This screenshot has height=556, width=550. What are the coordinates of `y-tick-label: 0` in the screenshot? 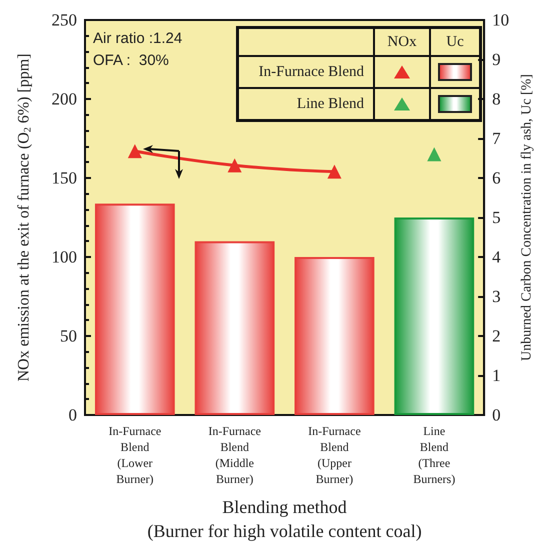 It's located at (72, 415).